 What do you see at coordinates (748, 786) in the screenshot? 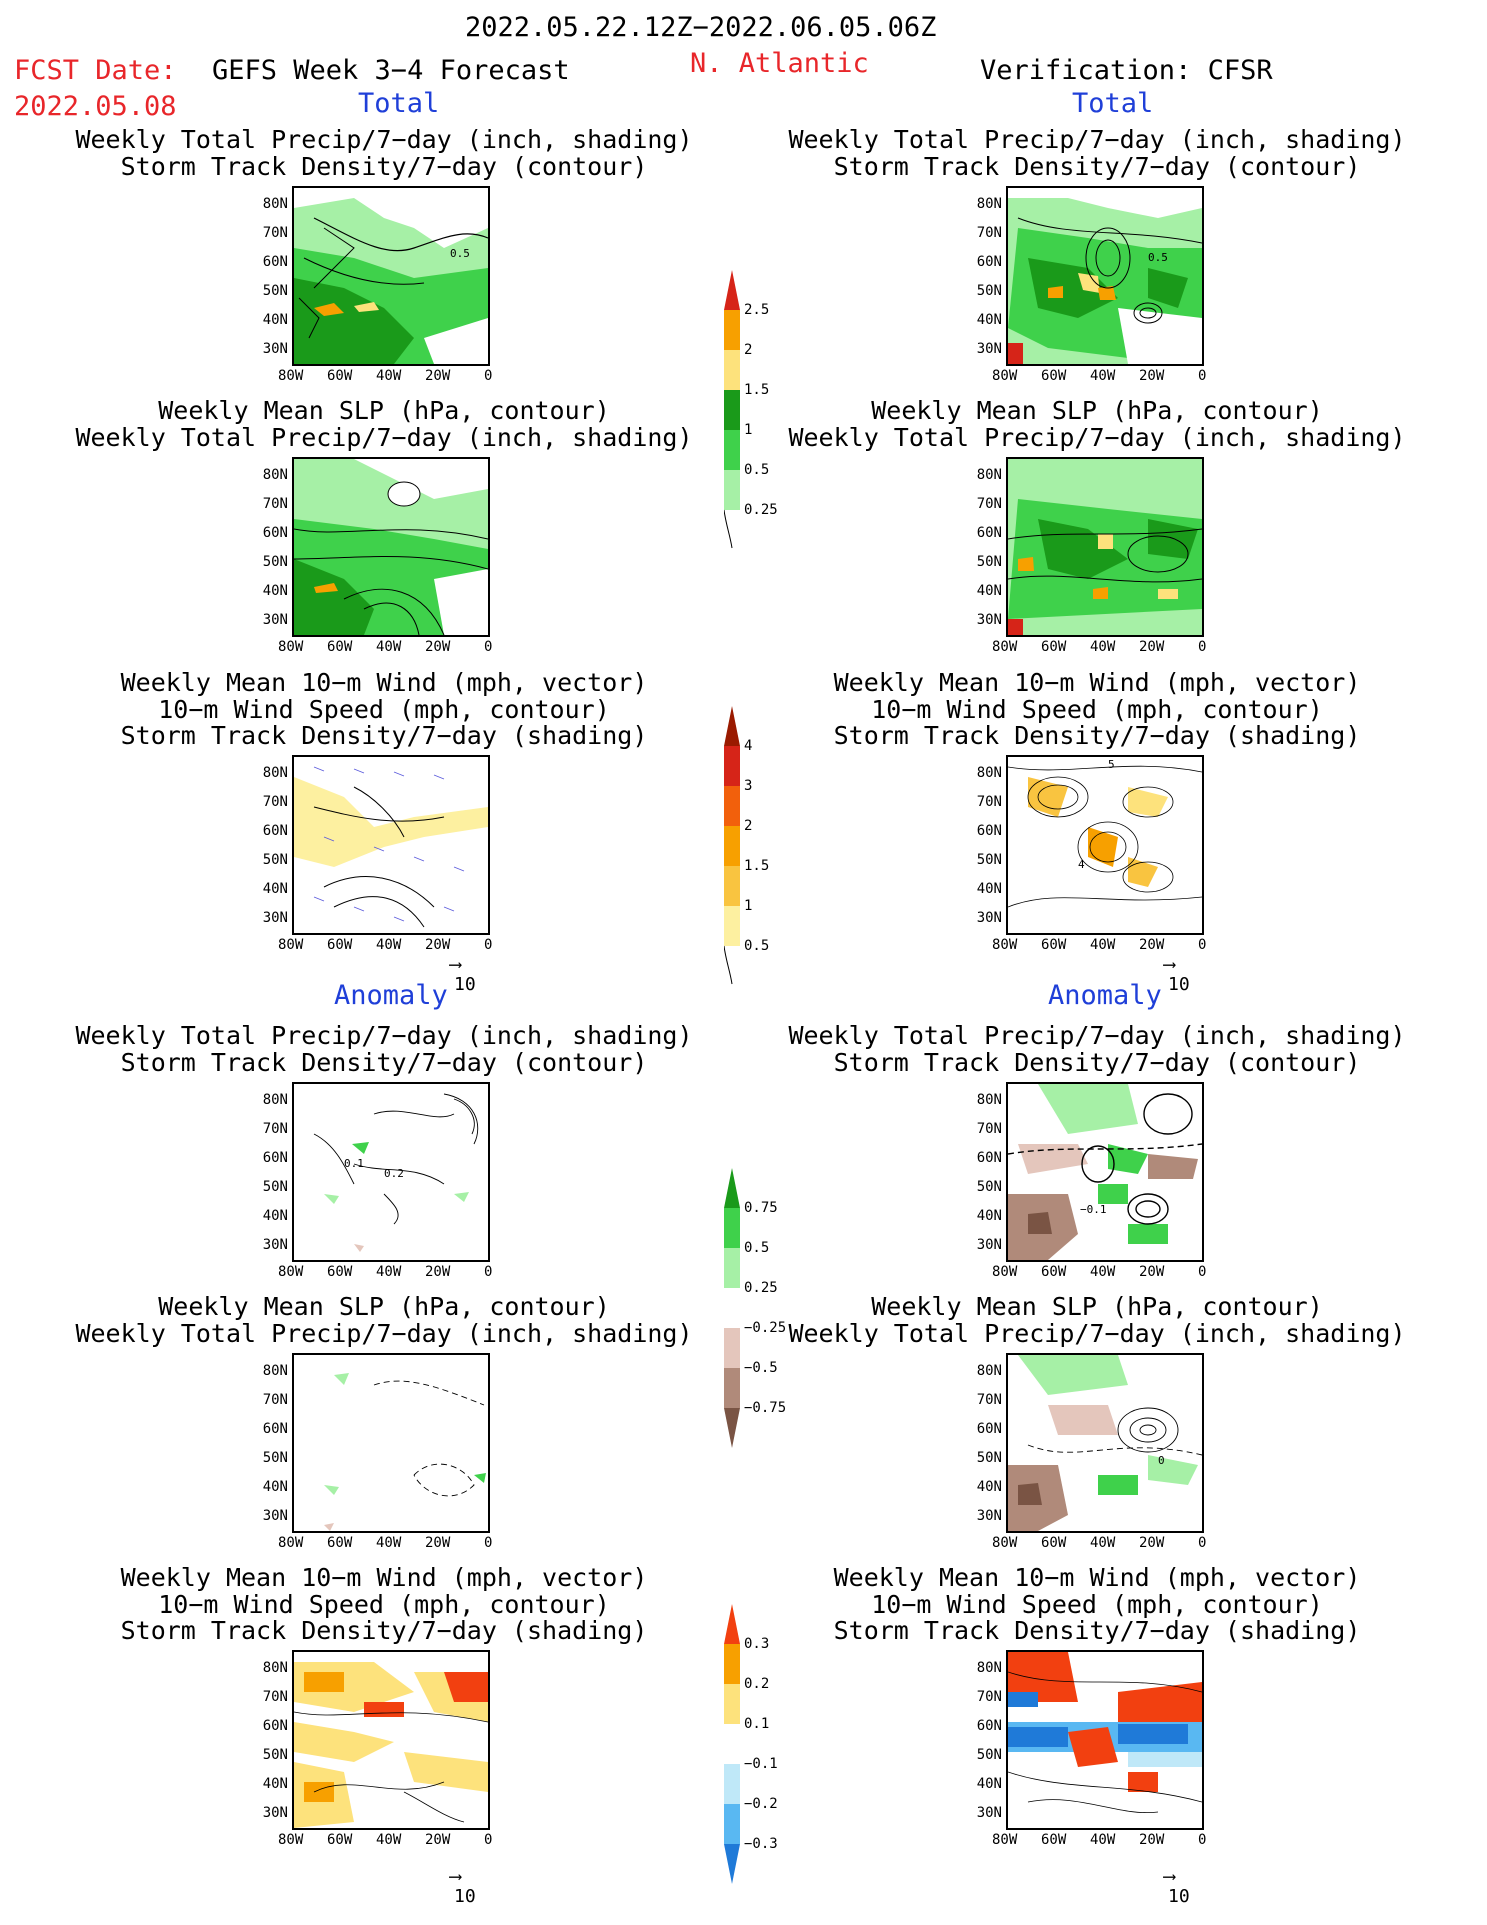
I see `colorbar-label: 3` at bounding box center [748, 786].